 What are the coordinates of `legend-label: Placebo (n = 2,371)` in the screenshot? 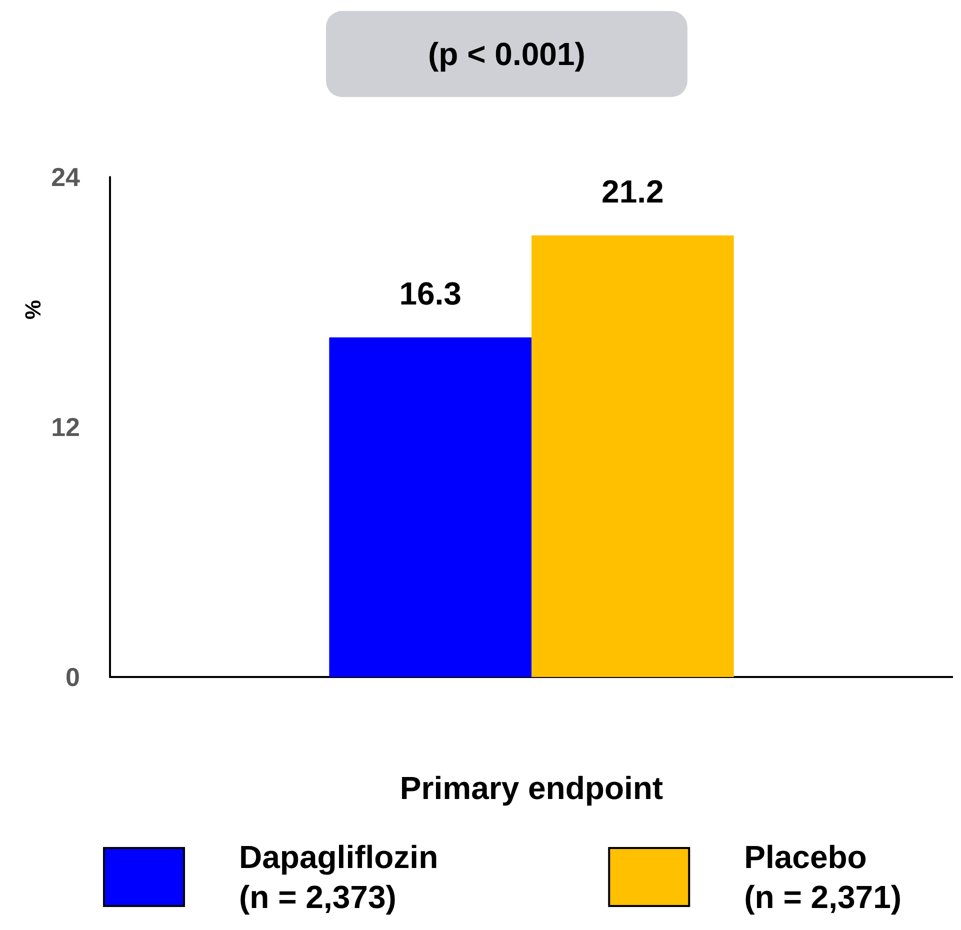 It's located at (823, 877).